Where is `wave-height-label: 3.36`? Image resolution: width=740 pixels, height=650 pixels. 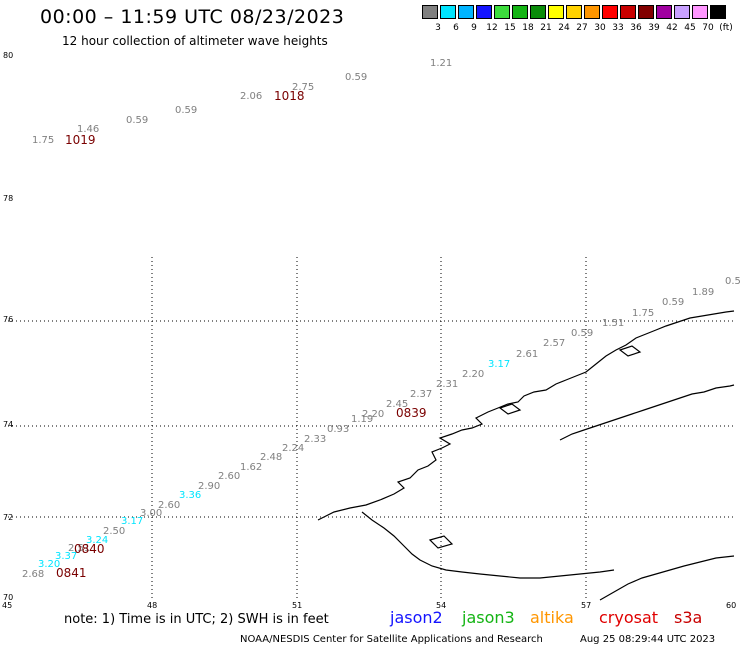
wave-height-label: 3.36 is located at coordinates (190, 495).